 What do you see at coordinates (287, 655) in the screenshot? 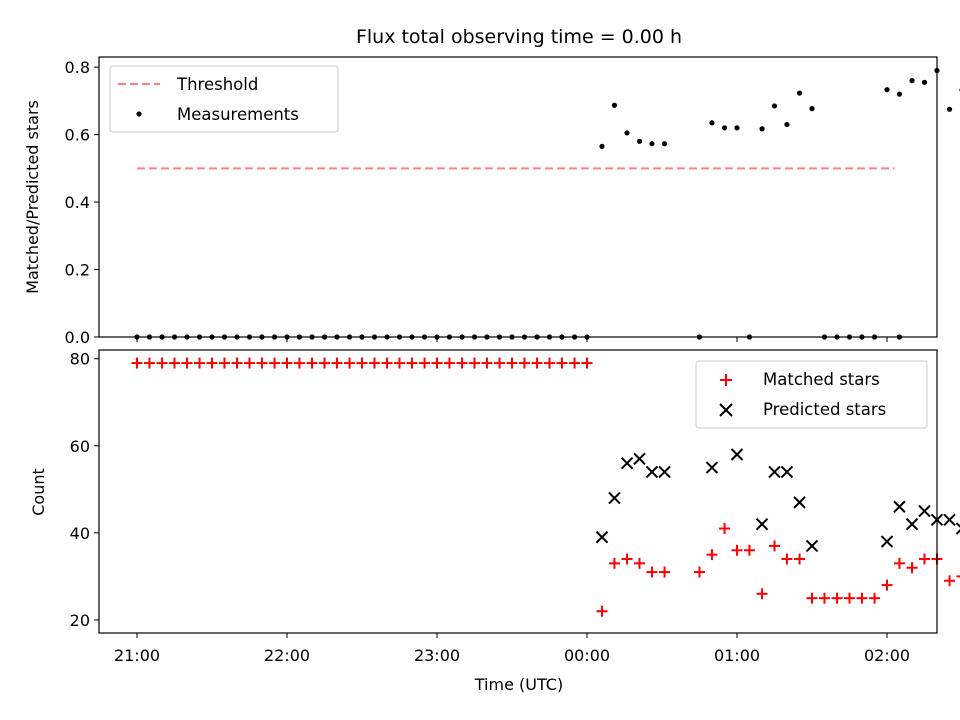
I see `bottom-x-tick-label: 22:00` at bounding box center [287, 655].